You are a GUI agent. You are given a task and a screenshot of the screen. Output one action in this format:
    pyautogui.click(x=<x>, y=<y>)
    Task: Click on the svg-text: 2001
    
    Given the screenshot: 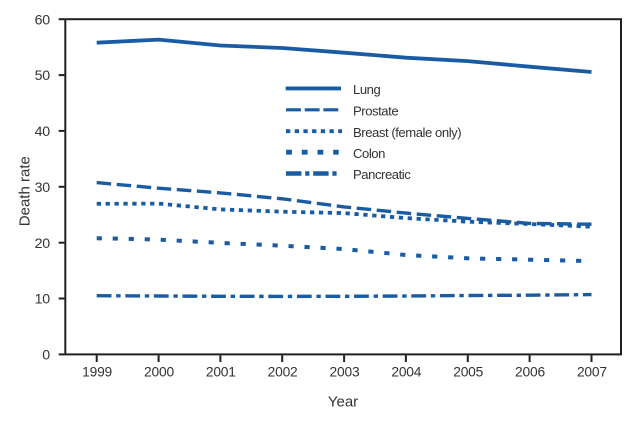 What is the action you would take?
    pyautogui.click(x=221, y=372)
    